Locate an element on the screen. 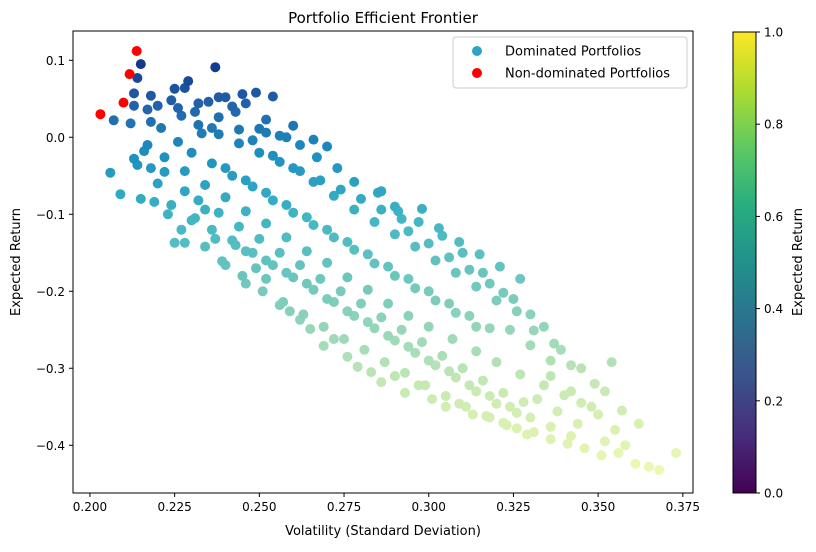 The image size is (816, 552). x-tick-label: 0.375 is located at coordinates (683, 507).